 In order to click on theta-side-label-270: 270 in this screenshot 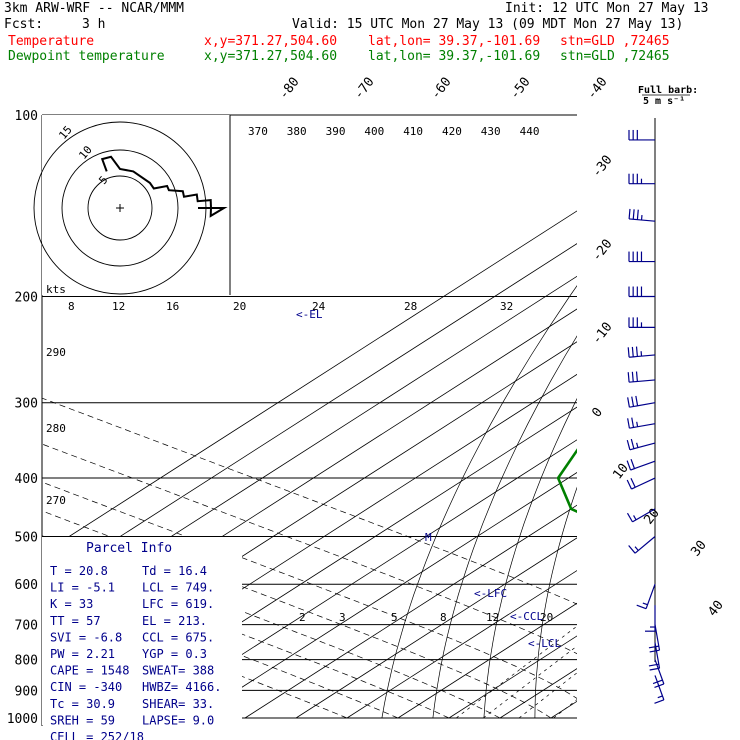, I will do `click(56, 500)`.